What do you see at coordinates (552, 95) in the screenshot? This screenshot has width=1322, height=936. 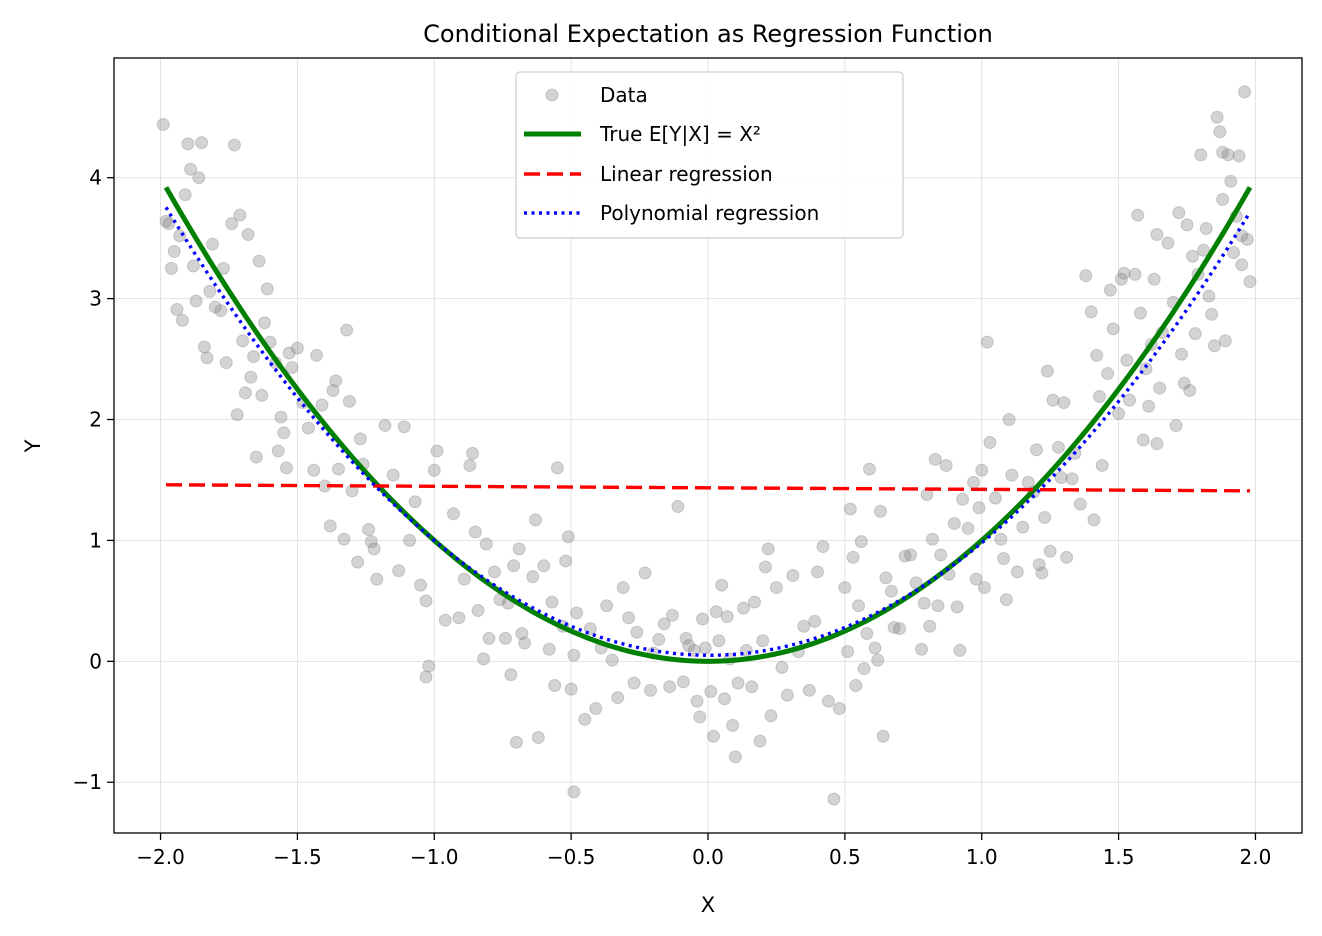 I see `legend-marker-data` at bounding box center [552, 95].